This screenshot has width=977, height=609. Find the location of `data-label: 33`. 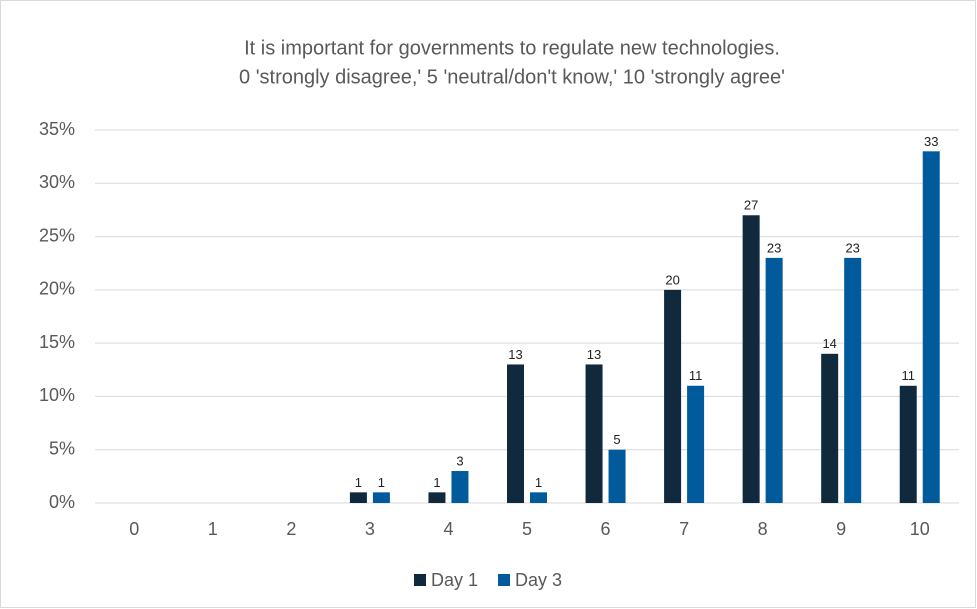

data-label: 33 is located at coordinates (931, 141).